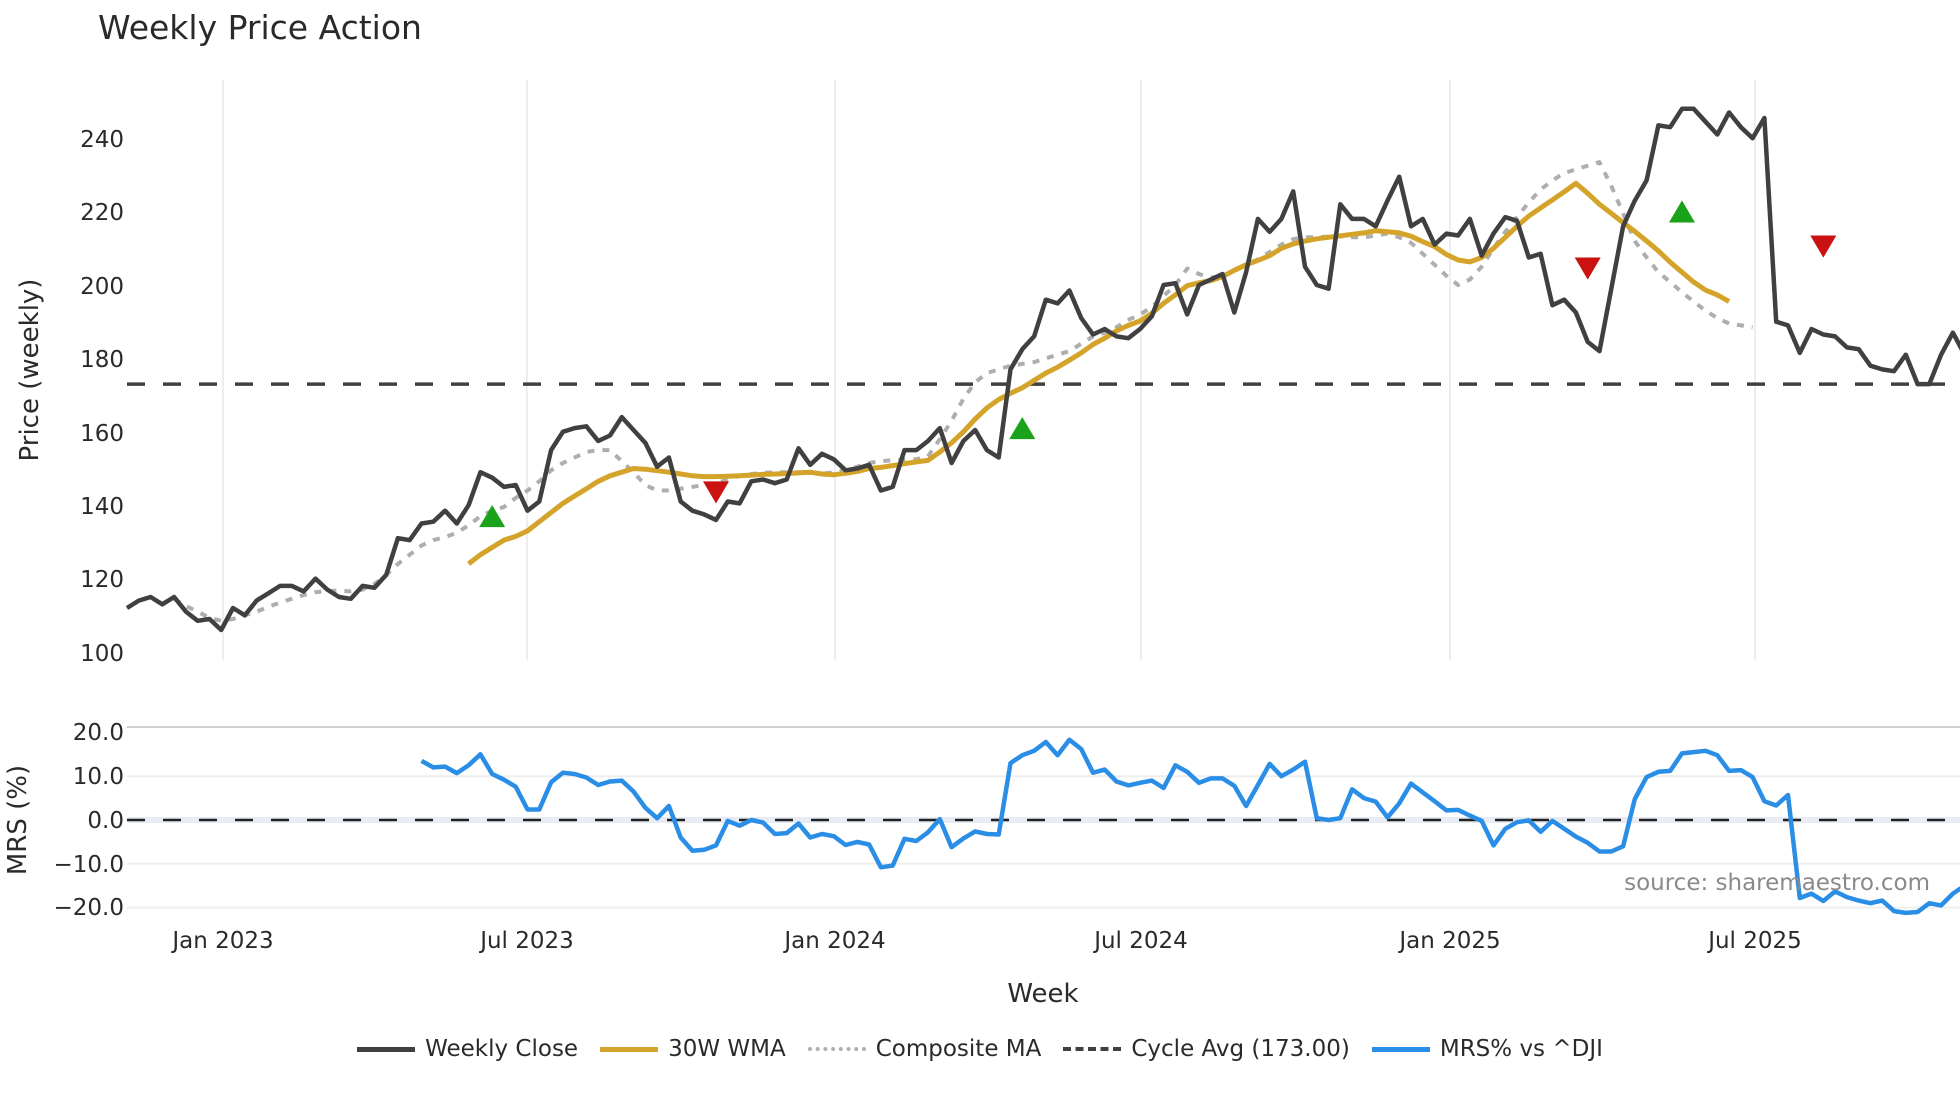 The image size is (1960, 1102). What do you see at coordinates (102, 287) in the screenshot?
I see `price-tick: 200` at bounding box center [102, 287].